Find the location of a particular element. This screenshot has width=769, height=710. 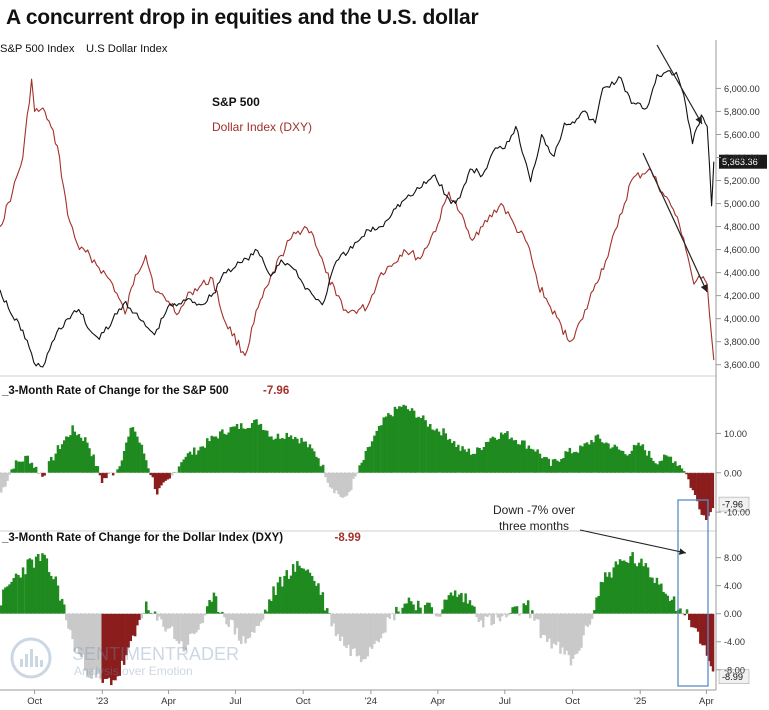

bot-y-tick-label: 0.00 is located at coordinates (733, 614).